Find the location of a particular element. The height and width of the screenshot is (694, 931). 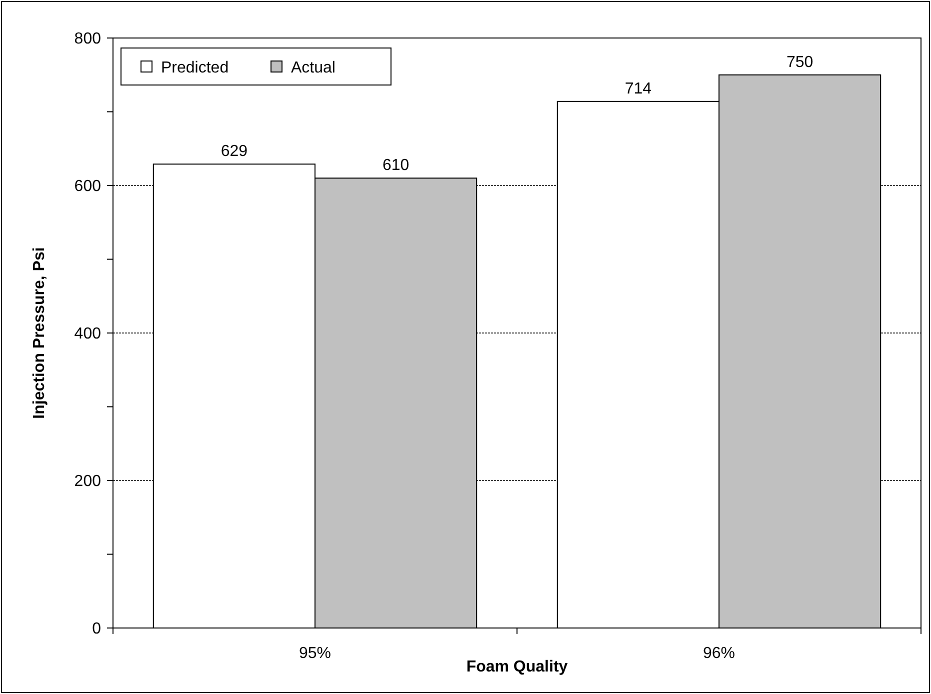

data-label: 629 is located at coordinates (234, 151).